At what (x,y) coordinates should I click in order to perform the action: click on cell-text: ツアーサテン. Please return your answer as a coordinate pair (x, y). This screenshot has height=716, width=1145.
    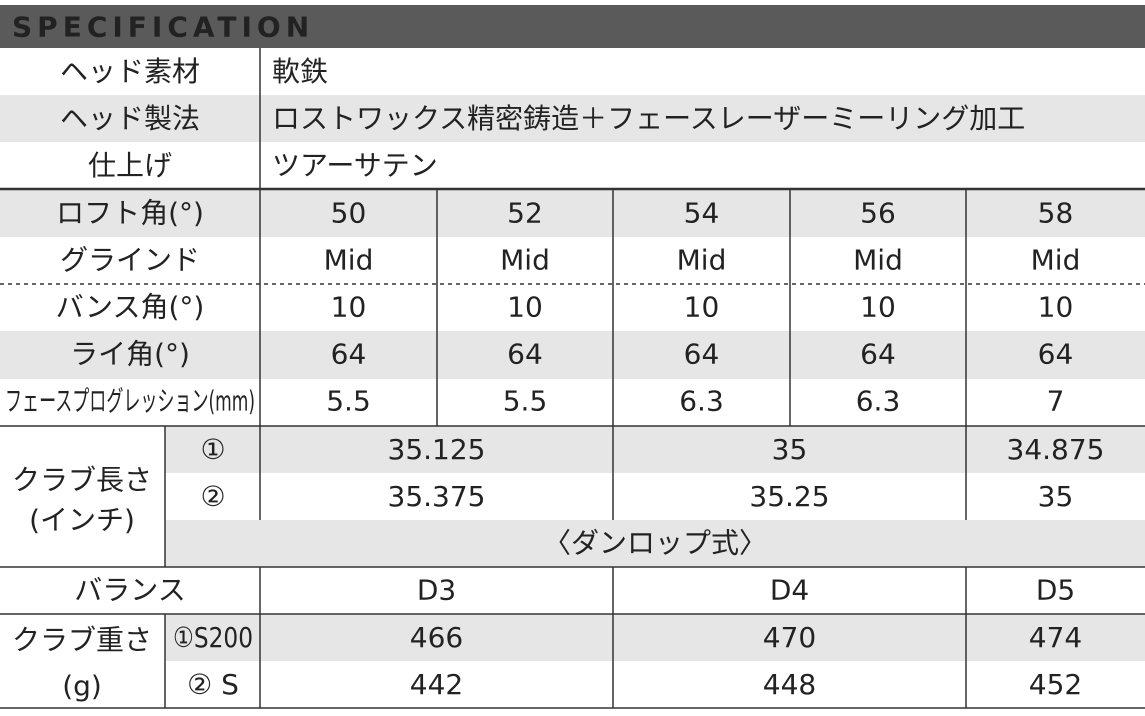
    Looking at the image, I should click on (355, 165).